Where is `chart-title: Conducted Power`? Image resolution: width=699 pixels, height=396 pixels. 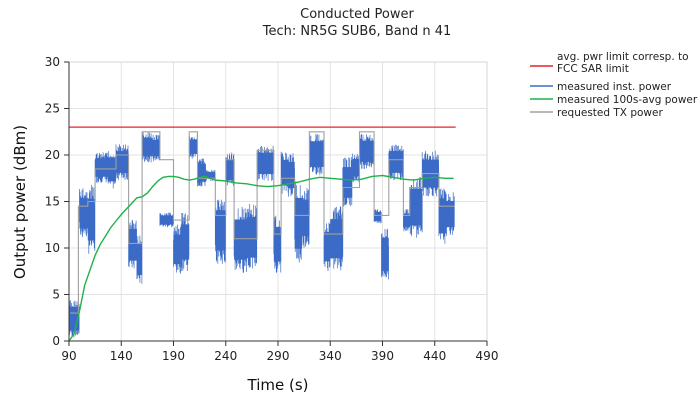 chart-title: Conducted Power is located at coordinates (357, 14).